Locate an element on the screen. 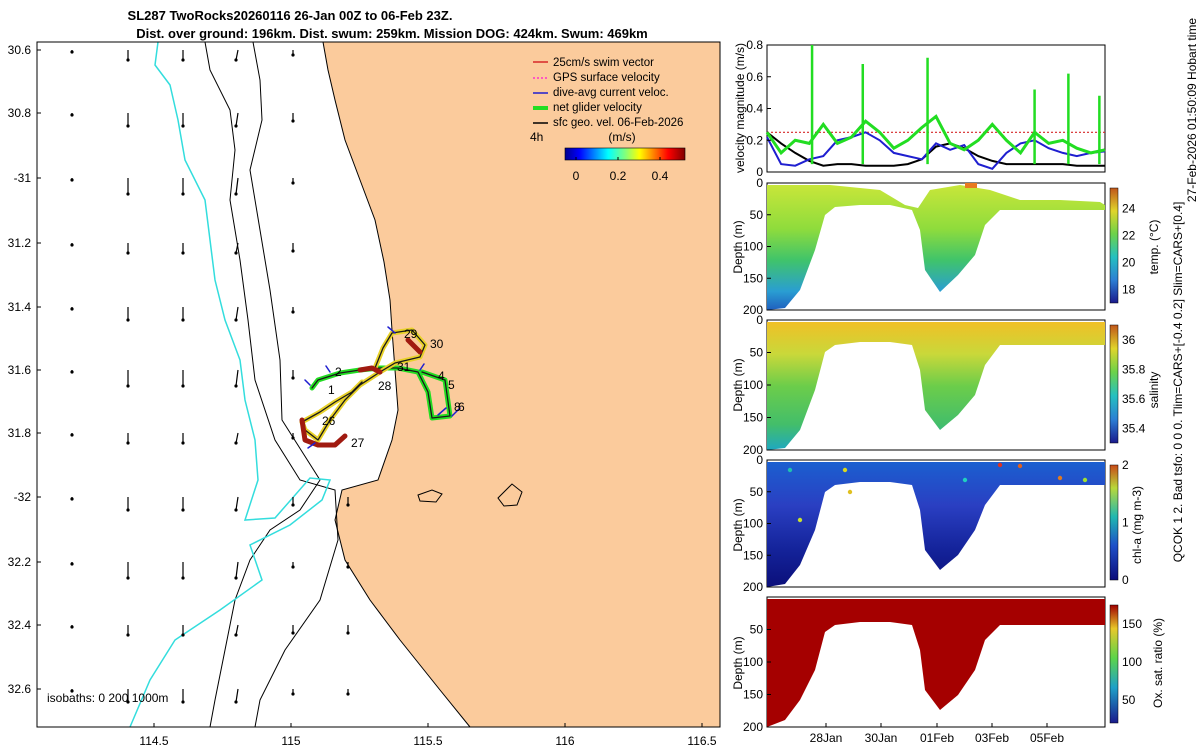 This screenshot has width=1200, height=755. velocity-ytick-label: 0.8 is located at coordinates (754, 45).